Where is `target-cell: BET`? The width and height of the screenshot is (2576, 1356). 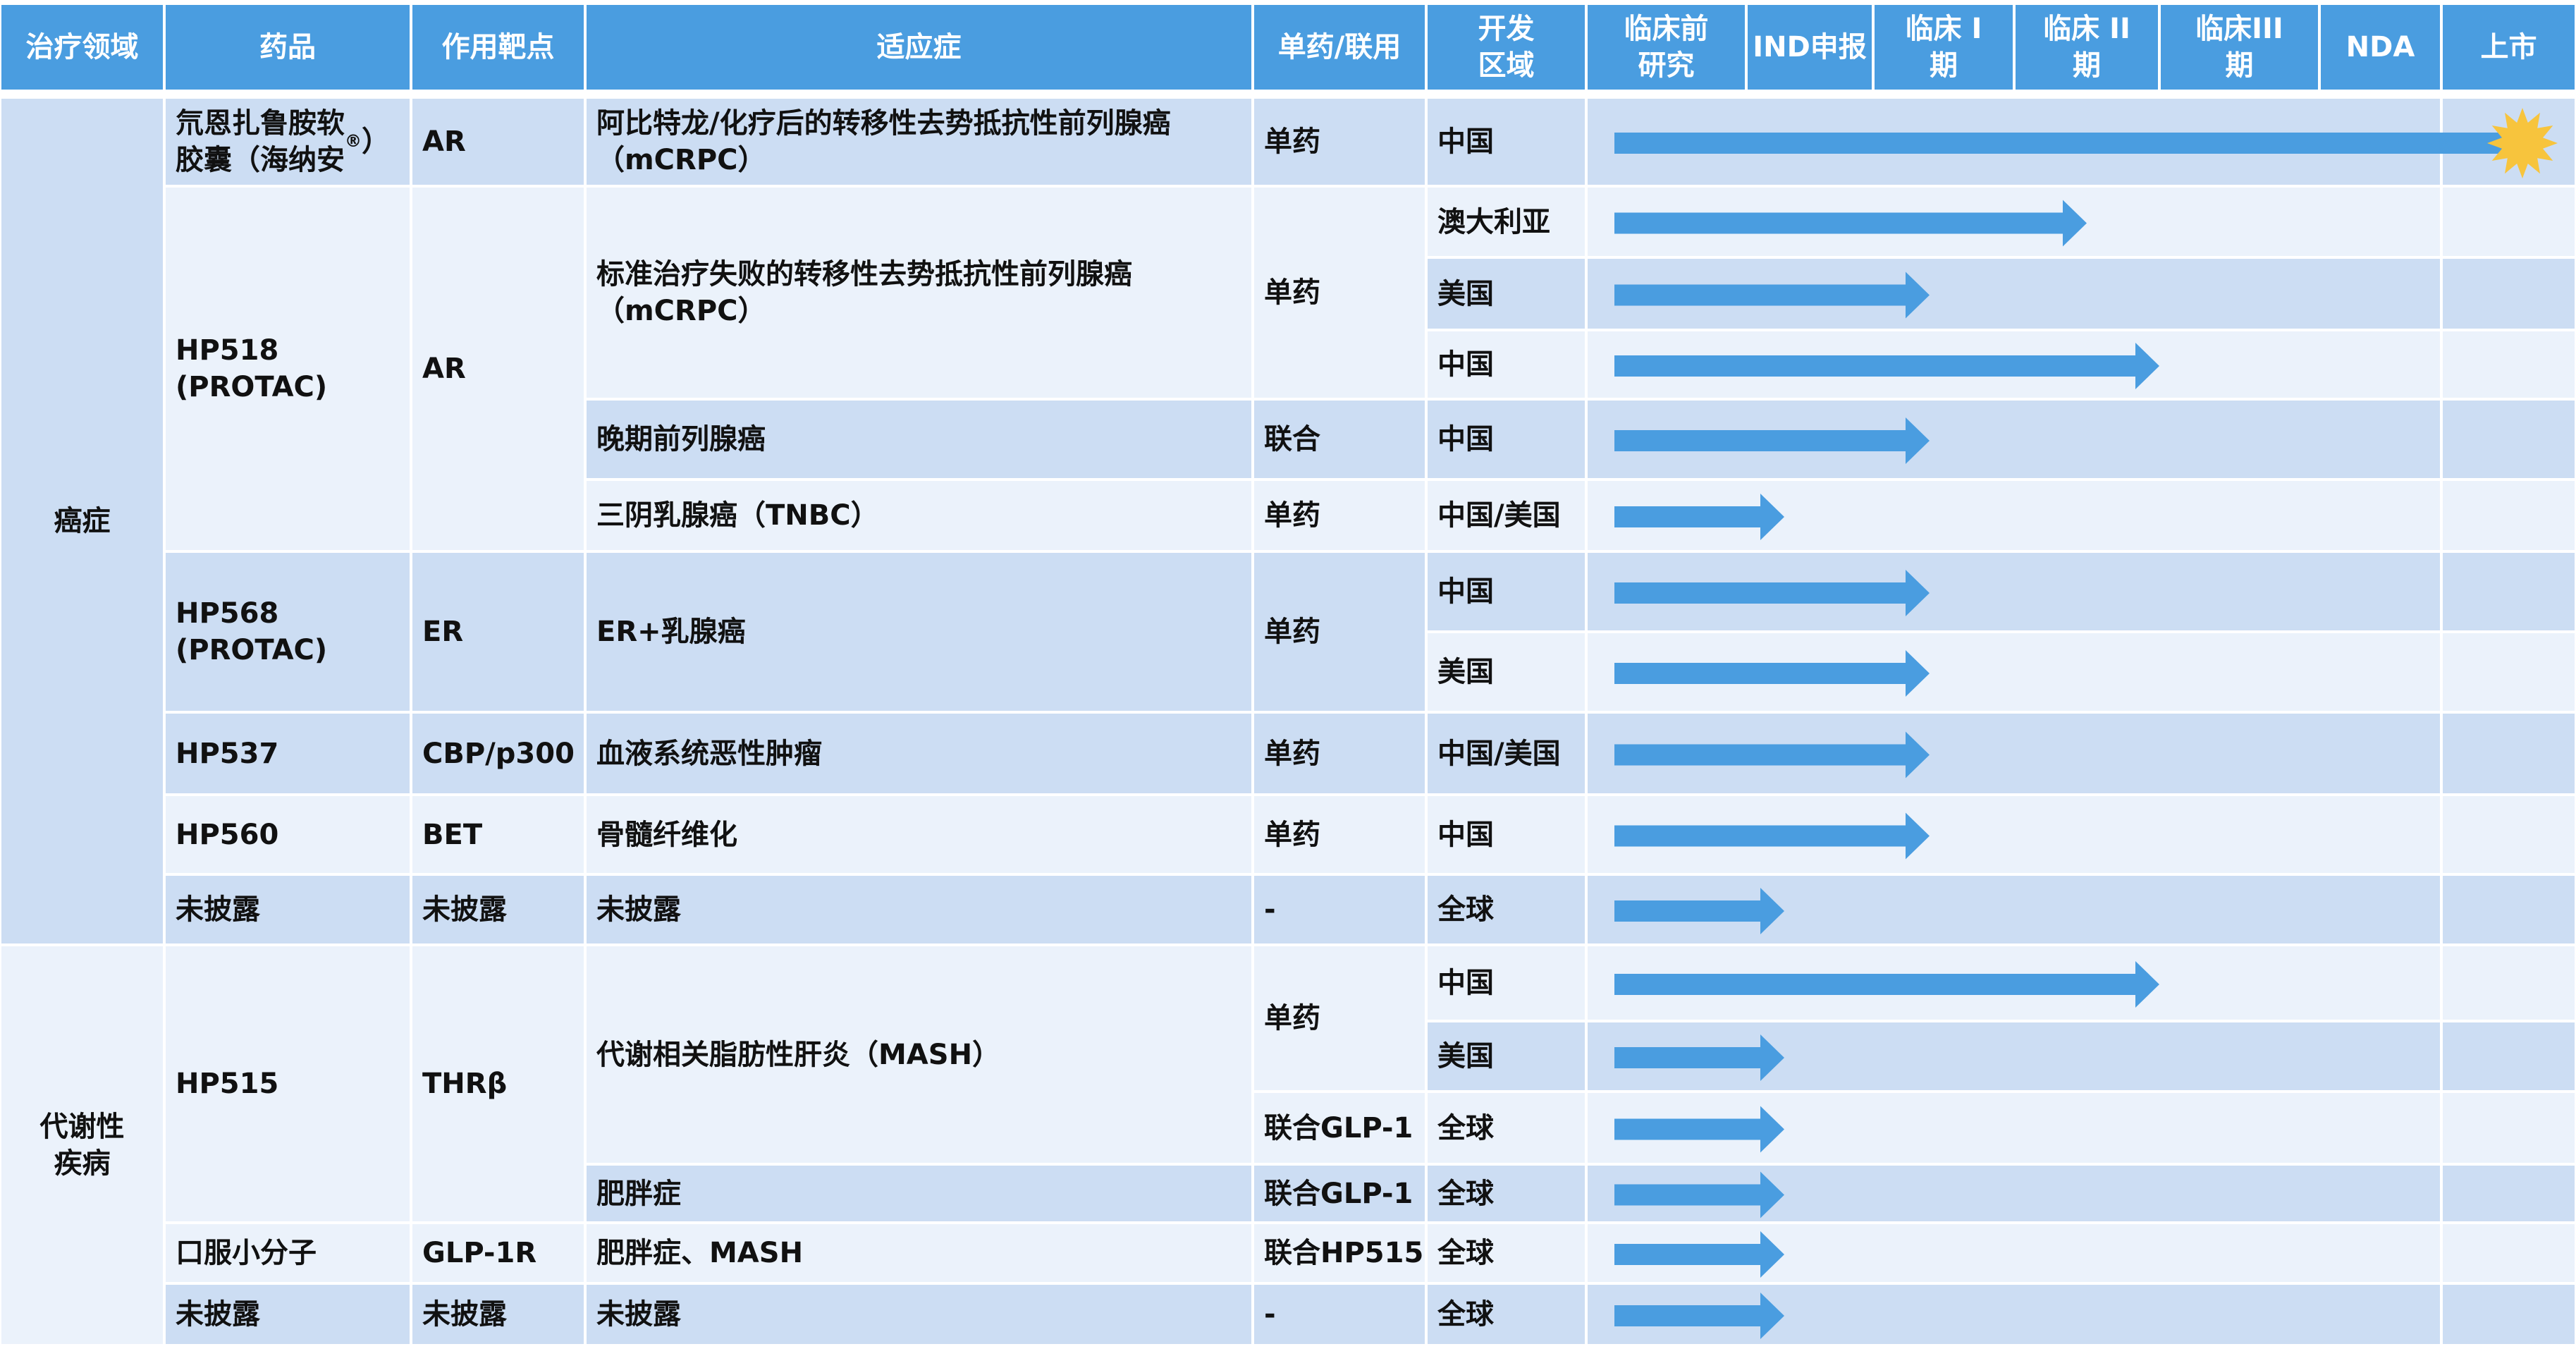
target-cell: BET is located at coordinates (498, 834).